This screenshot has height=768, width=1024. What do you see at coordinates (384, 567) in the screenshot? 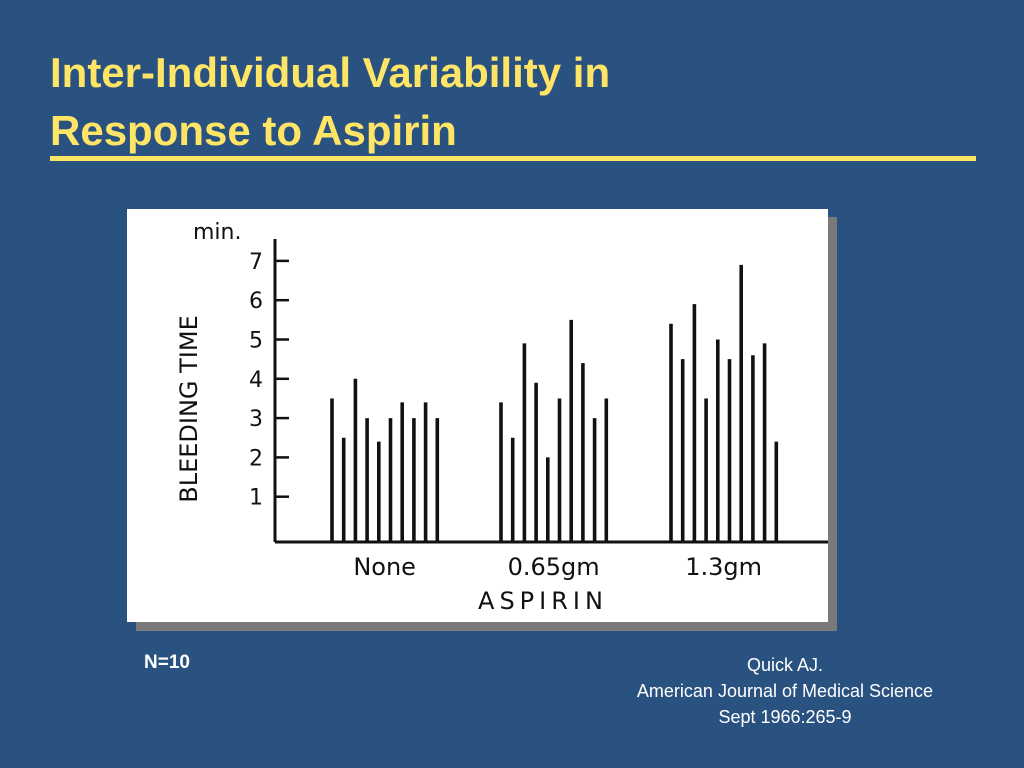
I see `x-tick-label: None` at bounding box center [384, 567].